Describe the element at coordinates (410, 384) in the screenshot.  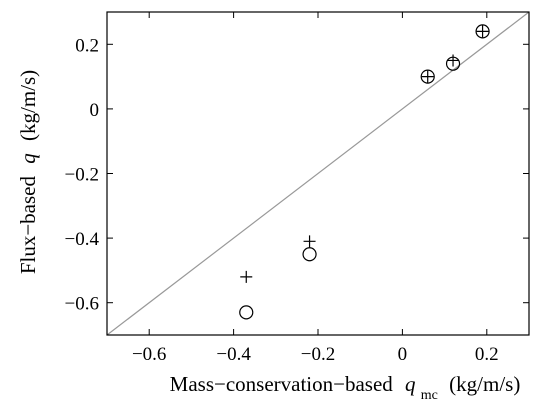
I see `x-axis-label-var: q` at that location.